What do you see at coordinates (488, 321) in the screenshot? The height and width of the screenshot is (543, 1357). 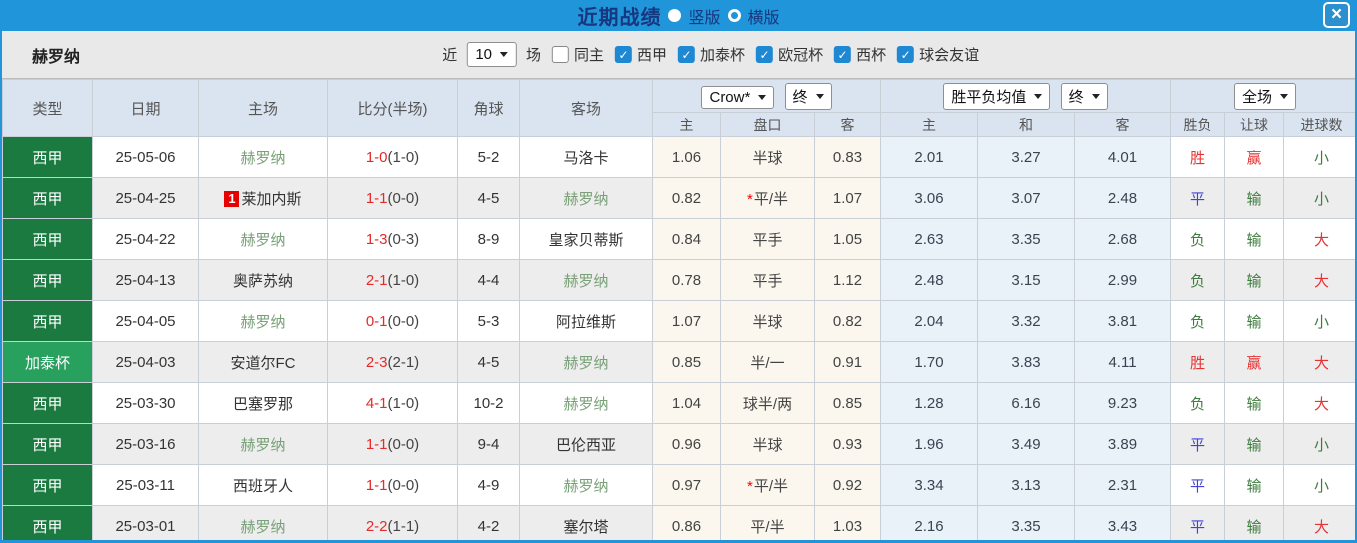 I see `corner-cell: 5-3` at bounding box center [488, 321].